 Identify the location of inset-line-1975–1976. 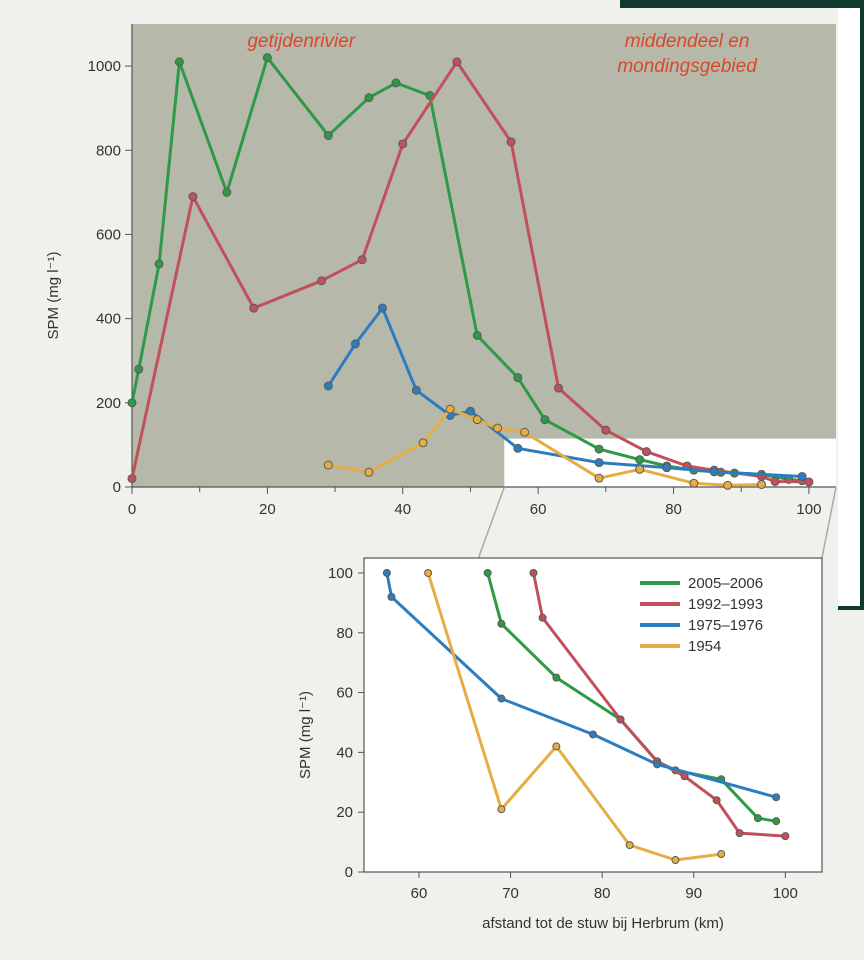
(581, 685).